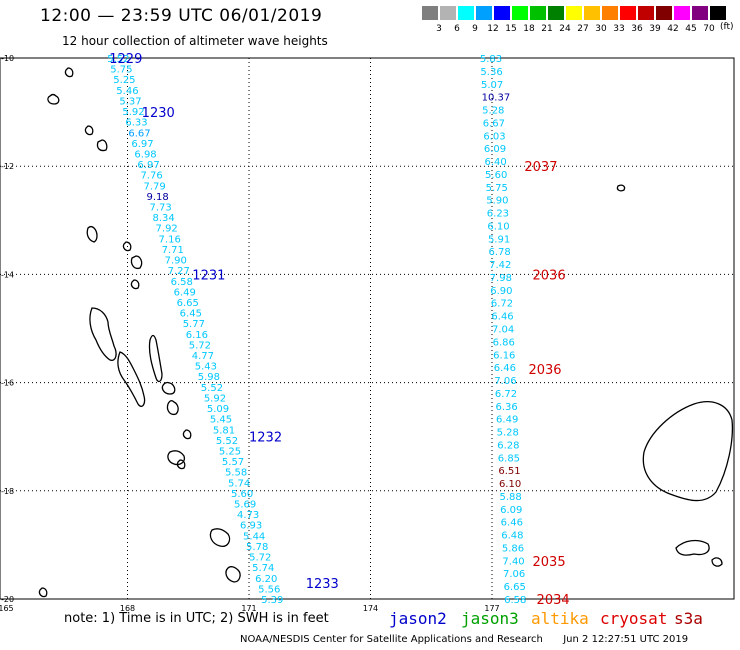 The image size is (740, 650). Describe the element at coordinates (634, 618) in the screenshot. I see `sat-cryosat: cryosat` at that location.